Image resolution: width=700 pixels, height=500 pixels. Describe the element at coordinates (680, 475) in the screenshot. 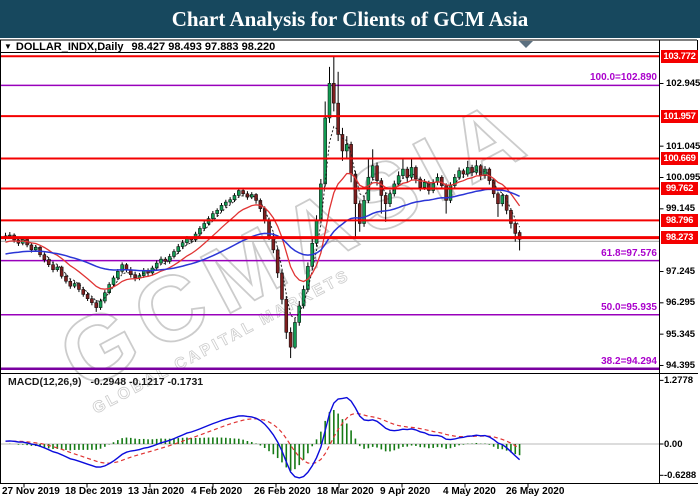

I see `macd-tick-label: -0.6288` at that location.